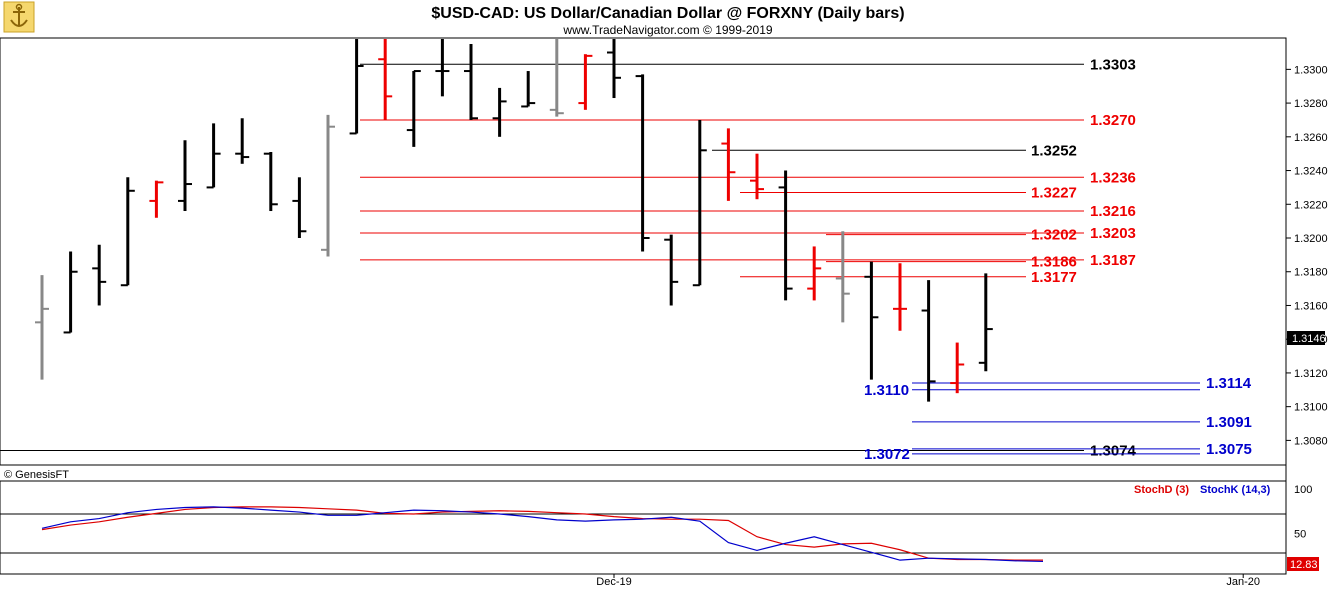 The width and height of the screenshot is (1336, 591). I want to click on date-tick-label: Dec-19, so click(613, 582).